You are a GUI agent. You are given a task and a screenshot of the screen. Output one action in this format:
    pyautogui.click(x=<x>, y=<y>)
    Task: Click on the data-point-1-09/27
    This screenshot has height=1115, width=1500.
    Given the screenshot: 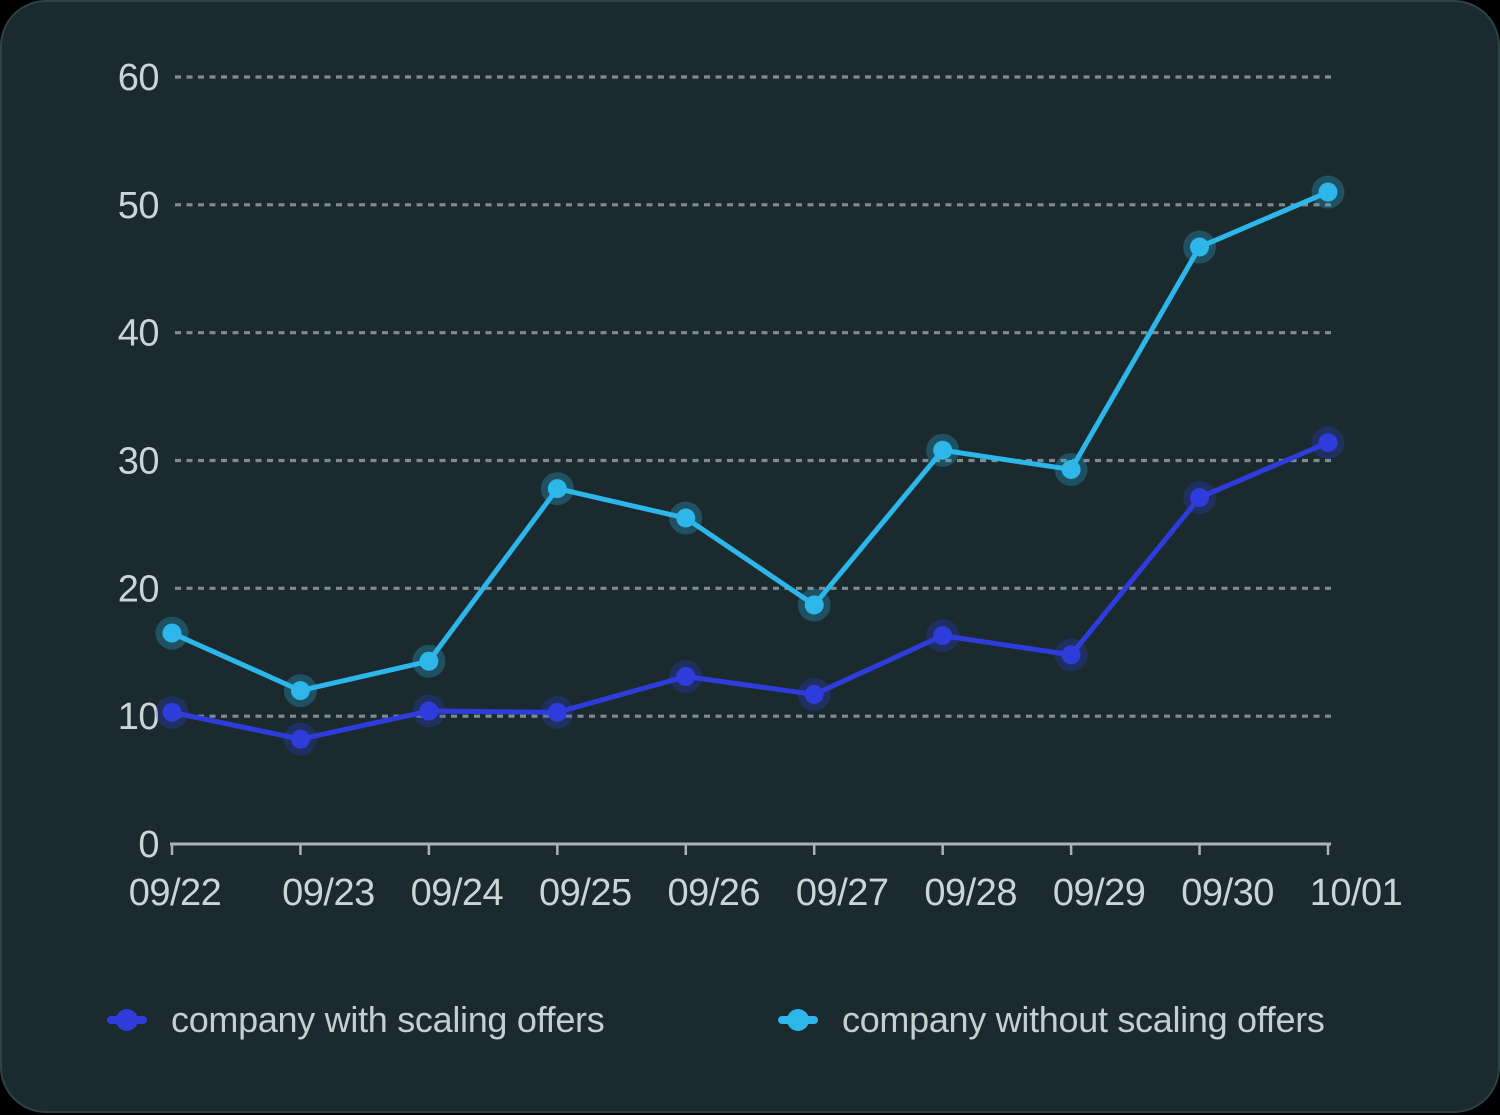 What is the action you would take?
    pyautogui.click(x=814, y=604)
    